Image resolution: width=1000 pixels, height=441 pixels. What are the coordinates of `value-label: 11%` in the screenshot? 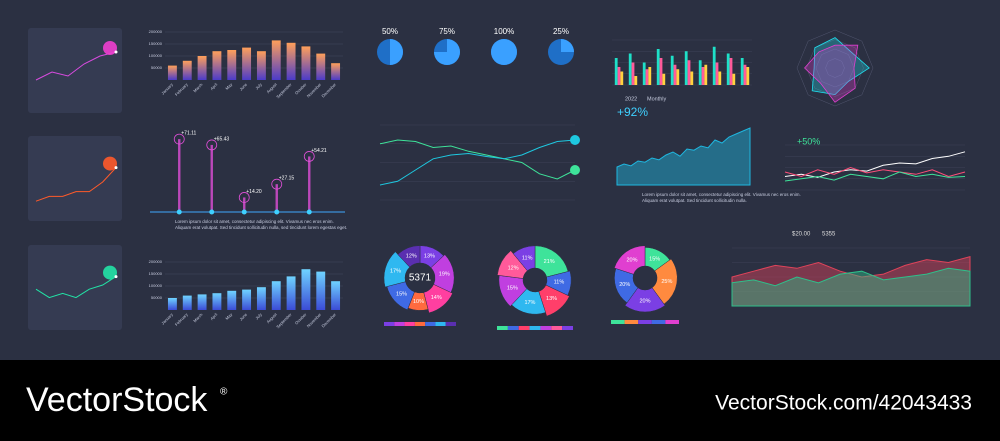 It's located at (527, 259).